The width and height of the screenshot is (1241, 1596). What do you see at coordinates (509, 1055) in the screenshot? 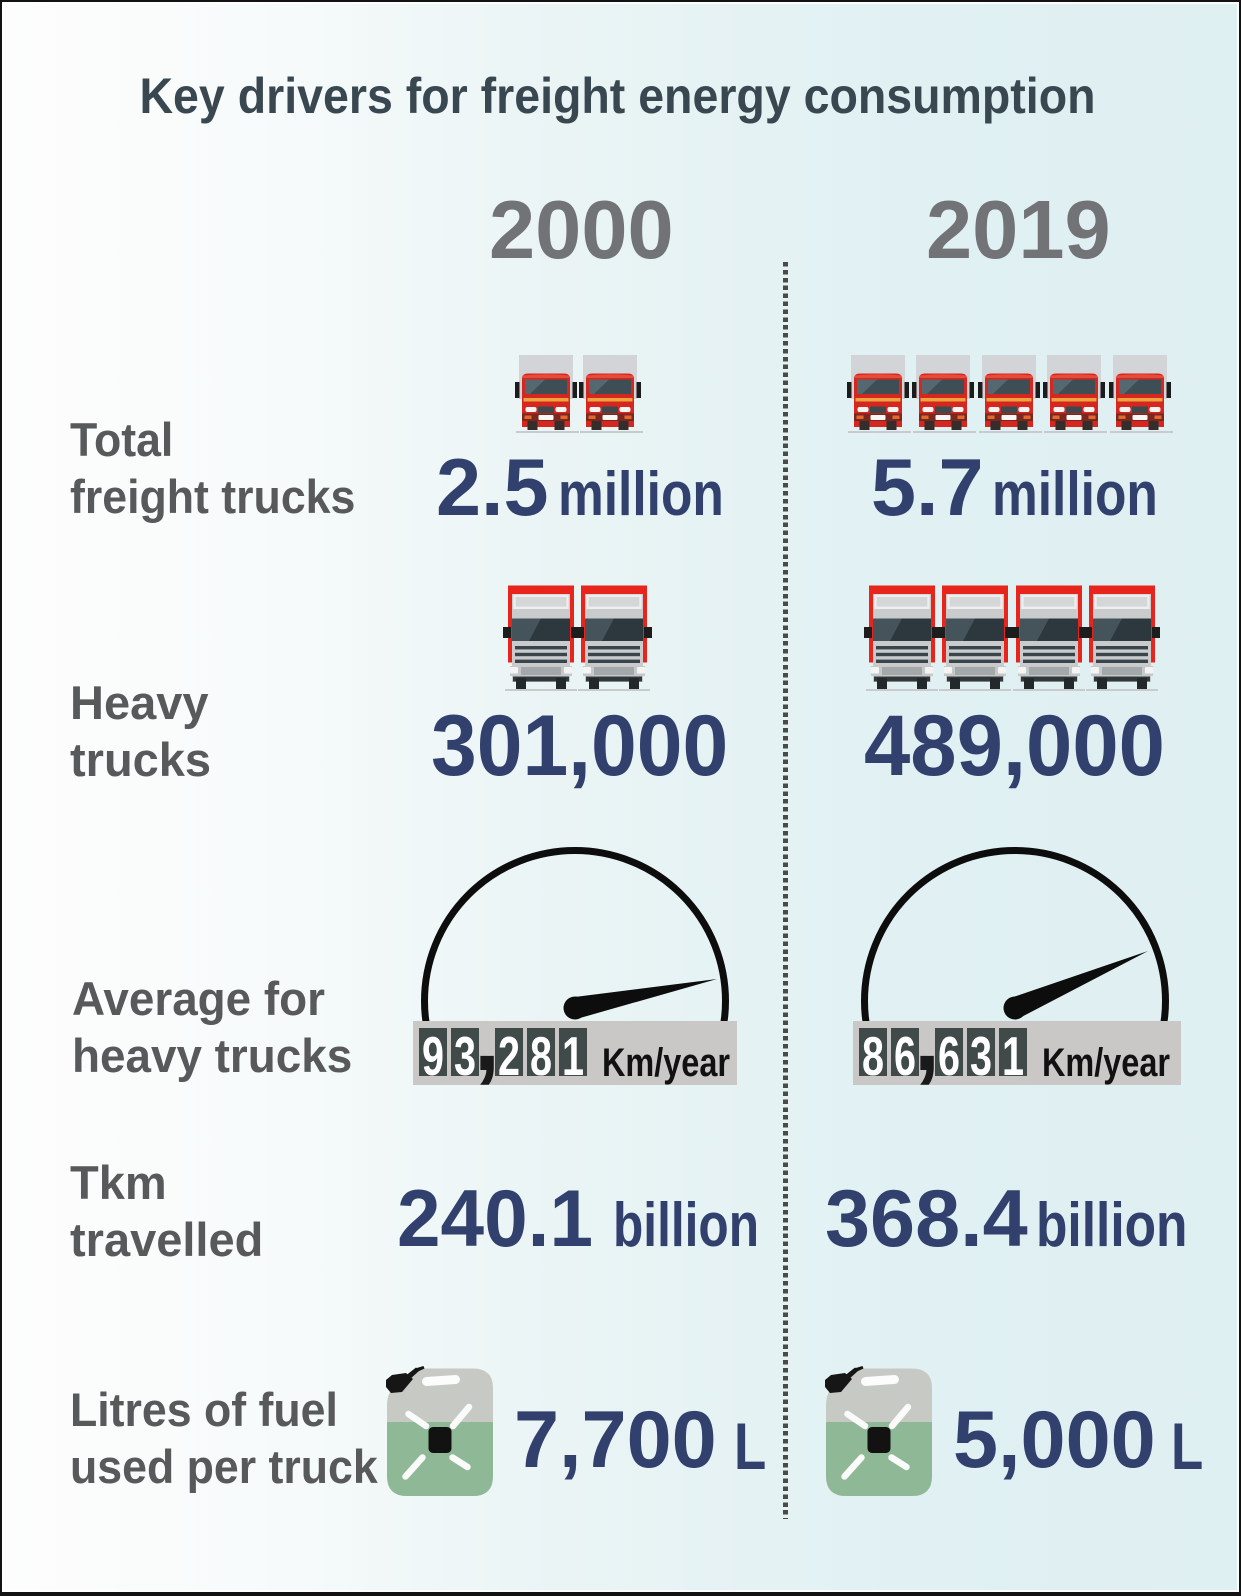
I see `svg-text: 2` at bounding box center [509, 1055].